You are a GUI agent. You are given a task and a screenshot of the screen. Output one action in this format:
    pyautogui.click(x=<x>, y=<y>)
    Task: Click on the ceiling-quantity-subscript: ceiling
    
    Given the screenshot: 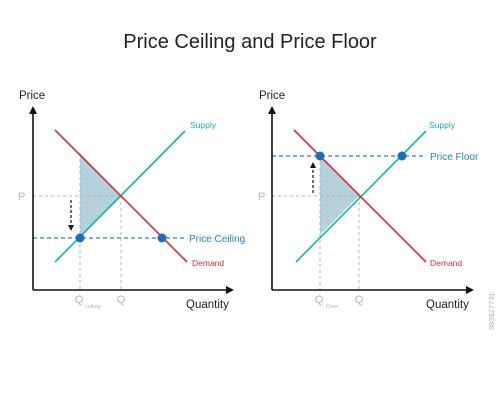 What is the action you would take?
    pyautogui.click(x=93, y=307)
    